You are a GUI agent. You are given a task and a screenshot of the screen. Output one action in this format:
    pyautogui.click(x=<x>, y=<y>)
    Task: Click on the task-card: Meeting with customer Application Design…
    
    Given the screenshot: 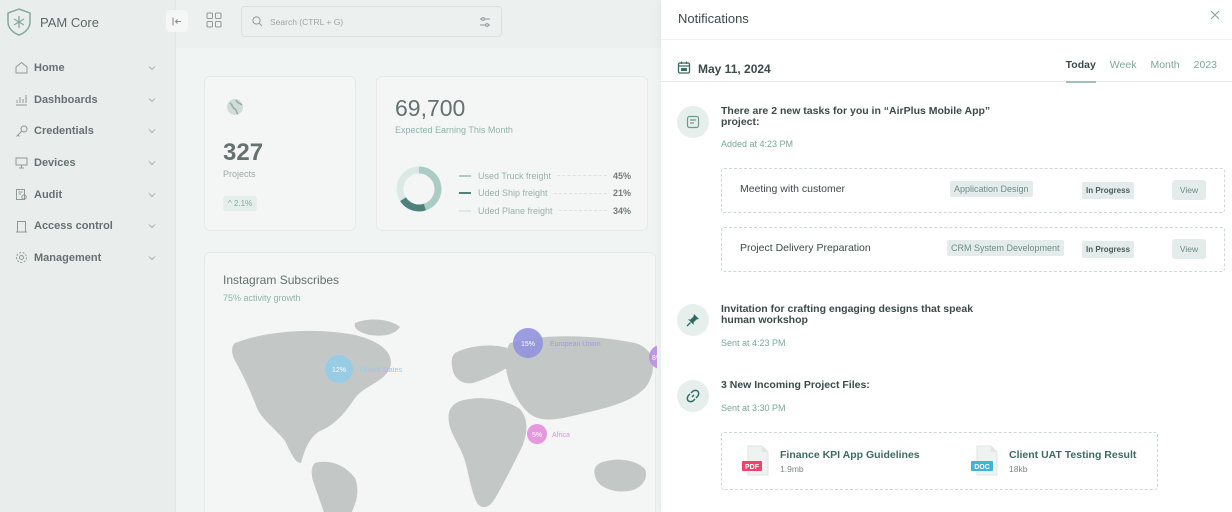 What is the action you would take?
    pyautogui.click(x=973, y=190)
    